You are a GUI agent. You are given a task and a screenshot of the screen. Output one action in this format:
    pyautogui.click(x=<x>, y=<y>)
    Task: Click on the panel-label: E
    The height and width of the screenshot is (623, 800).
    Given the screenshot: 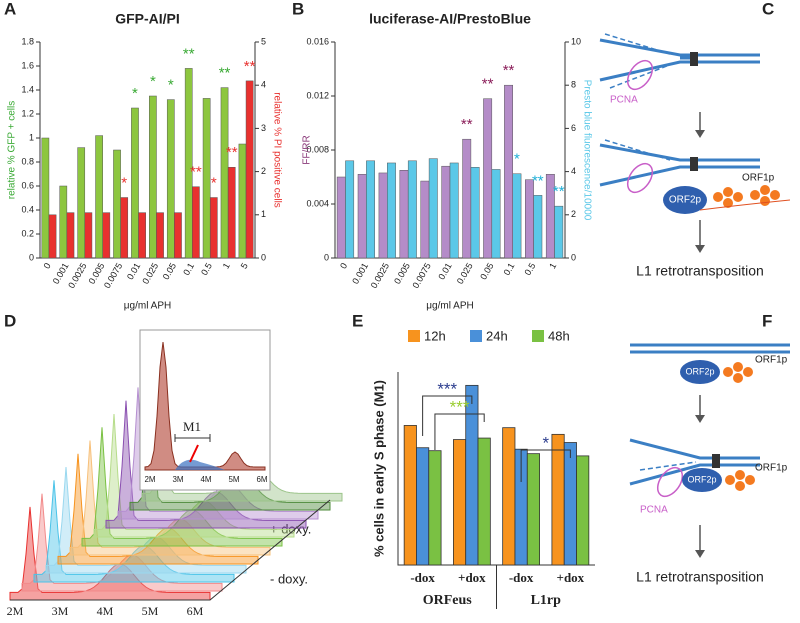 What is the action you would take?
    pyautogui.click(x=357, y=320)
    